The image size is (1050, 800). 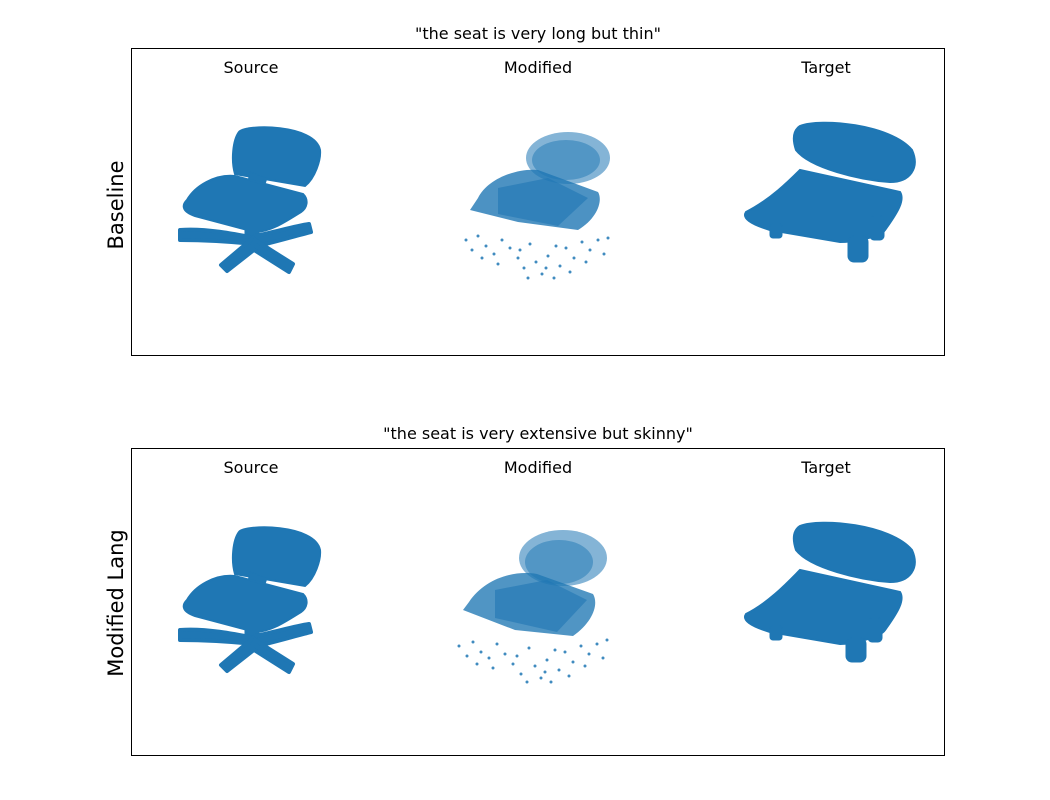 I want to click on panel-2-col-source-label: Source, so click(x=251, y=467).